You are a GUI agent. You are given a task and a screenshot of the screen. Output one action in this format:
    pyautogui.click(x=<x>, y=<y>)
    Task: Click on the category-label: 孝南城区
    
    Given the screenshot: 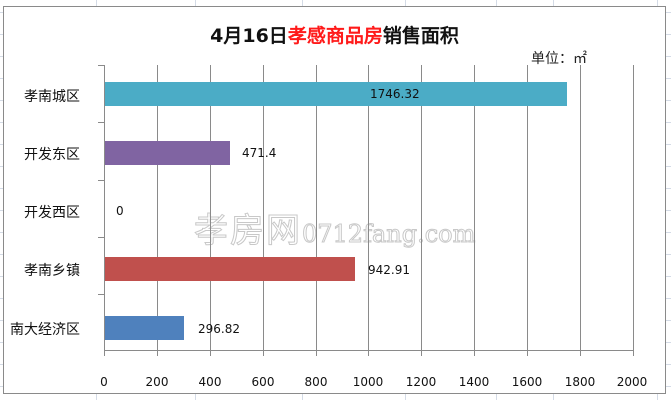 What is the action you would take?
    pyautogui.click(x=52, y=97)
    